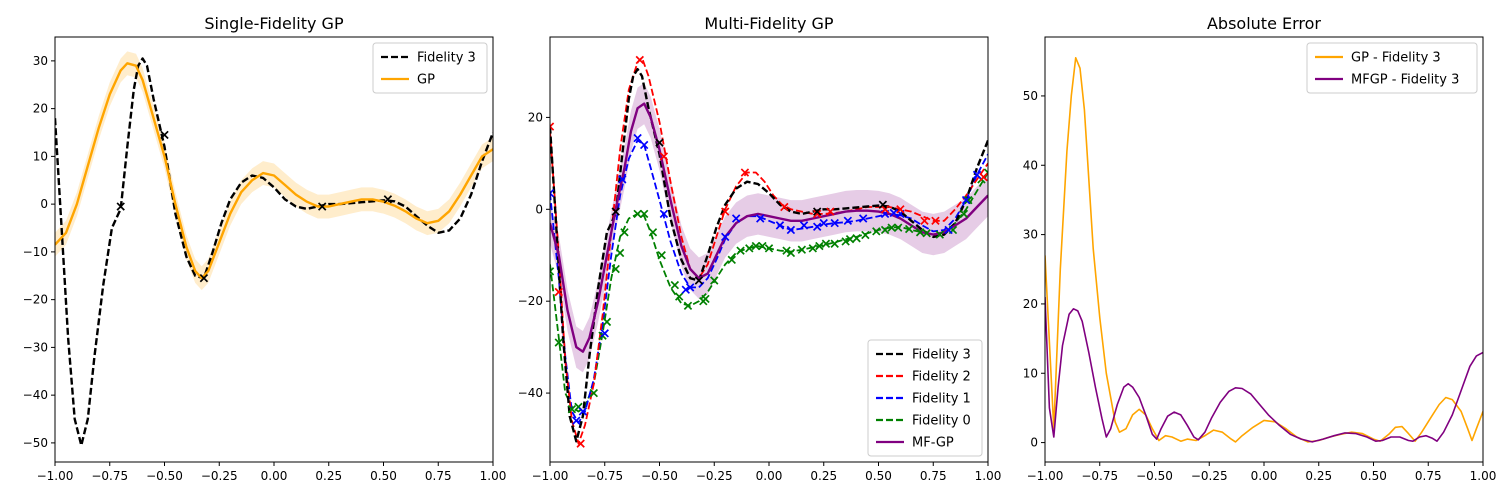  What do you see at coordinates (1264, 476) in the screenshot?
I see `x-tick-label: 0.00` at bounding box center [1264, 476].